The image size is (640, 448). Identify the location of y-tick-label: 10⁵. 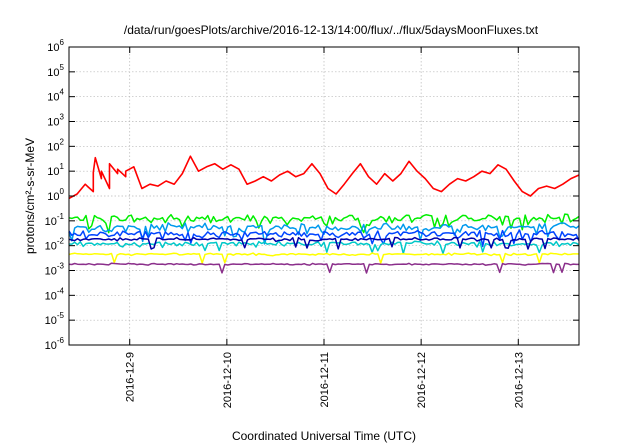
(55, 71).